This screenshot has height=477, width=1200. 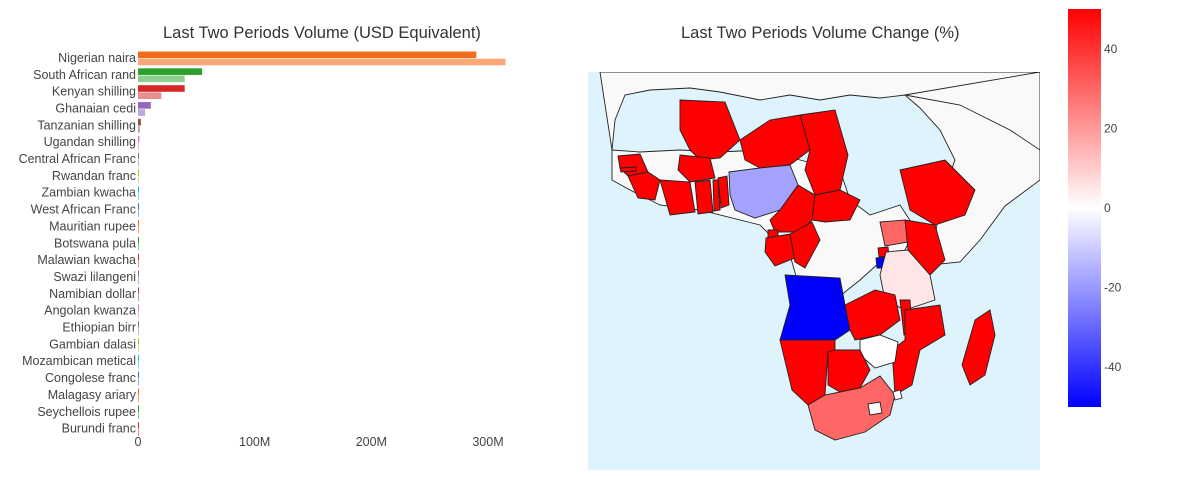 I want to click on region-guinea, so click(x=644, y=186).